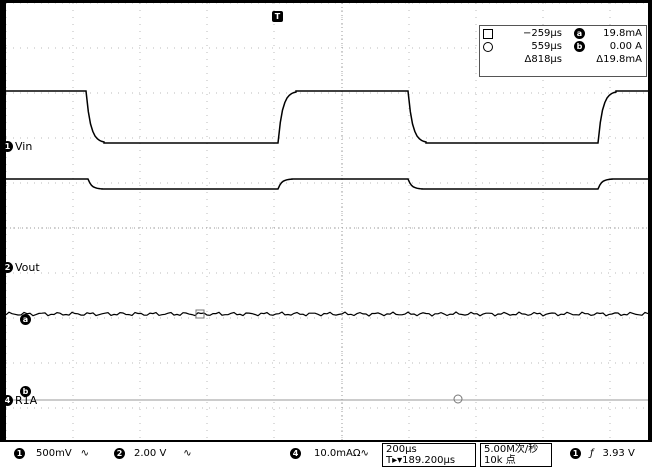 The height and width of the screenshot is (468, 652). I want to click on delta-value: Δ19.8mA, so click(619, 59).